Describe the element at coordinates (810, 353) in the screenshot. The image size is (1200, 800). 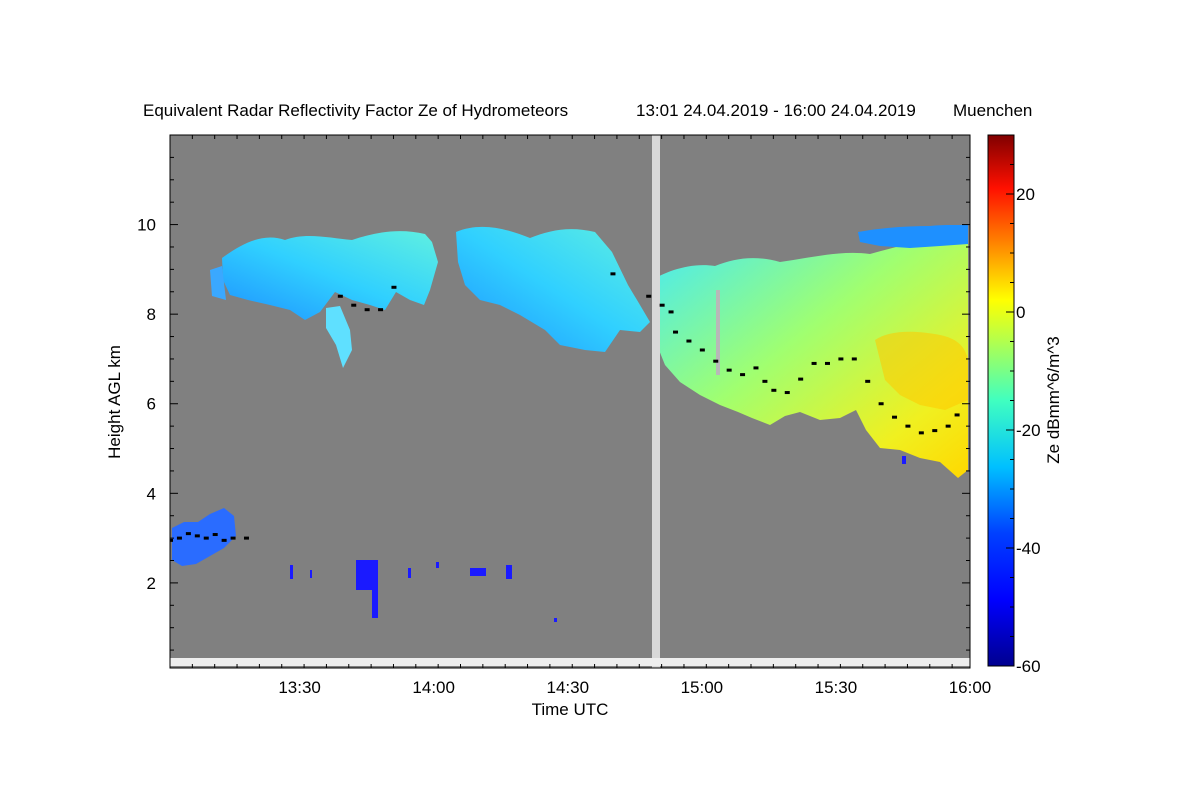
I see `cloud-region-main` at that location.